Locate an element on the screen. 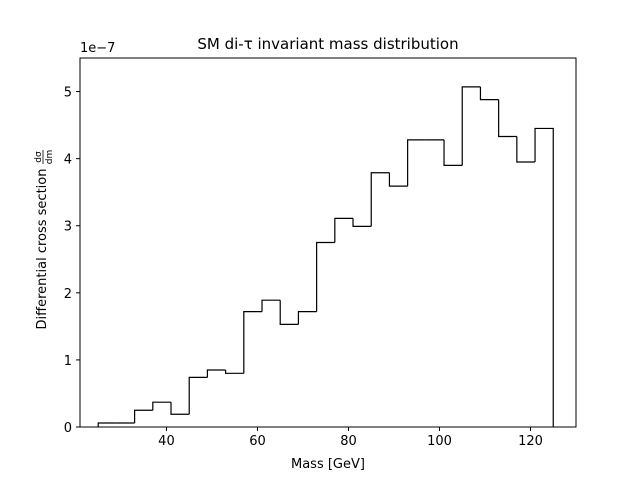 This screenshot has width=640, height=480. y-axis-label-text: Differential cross section is located at coordinates (42, 249).